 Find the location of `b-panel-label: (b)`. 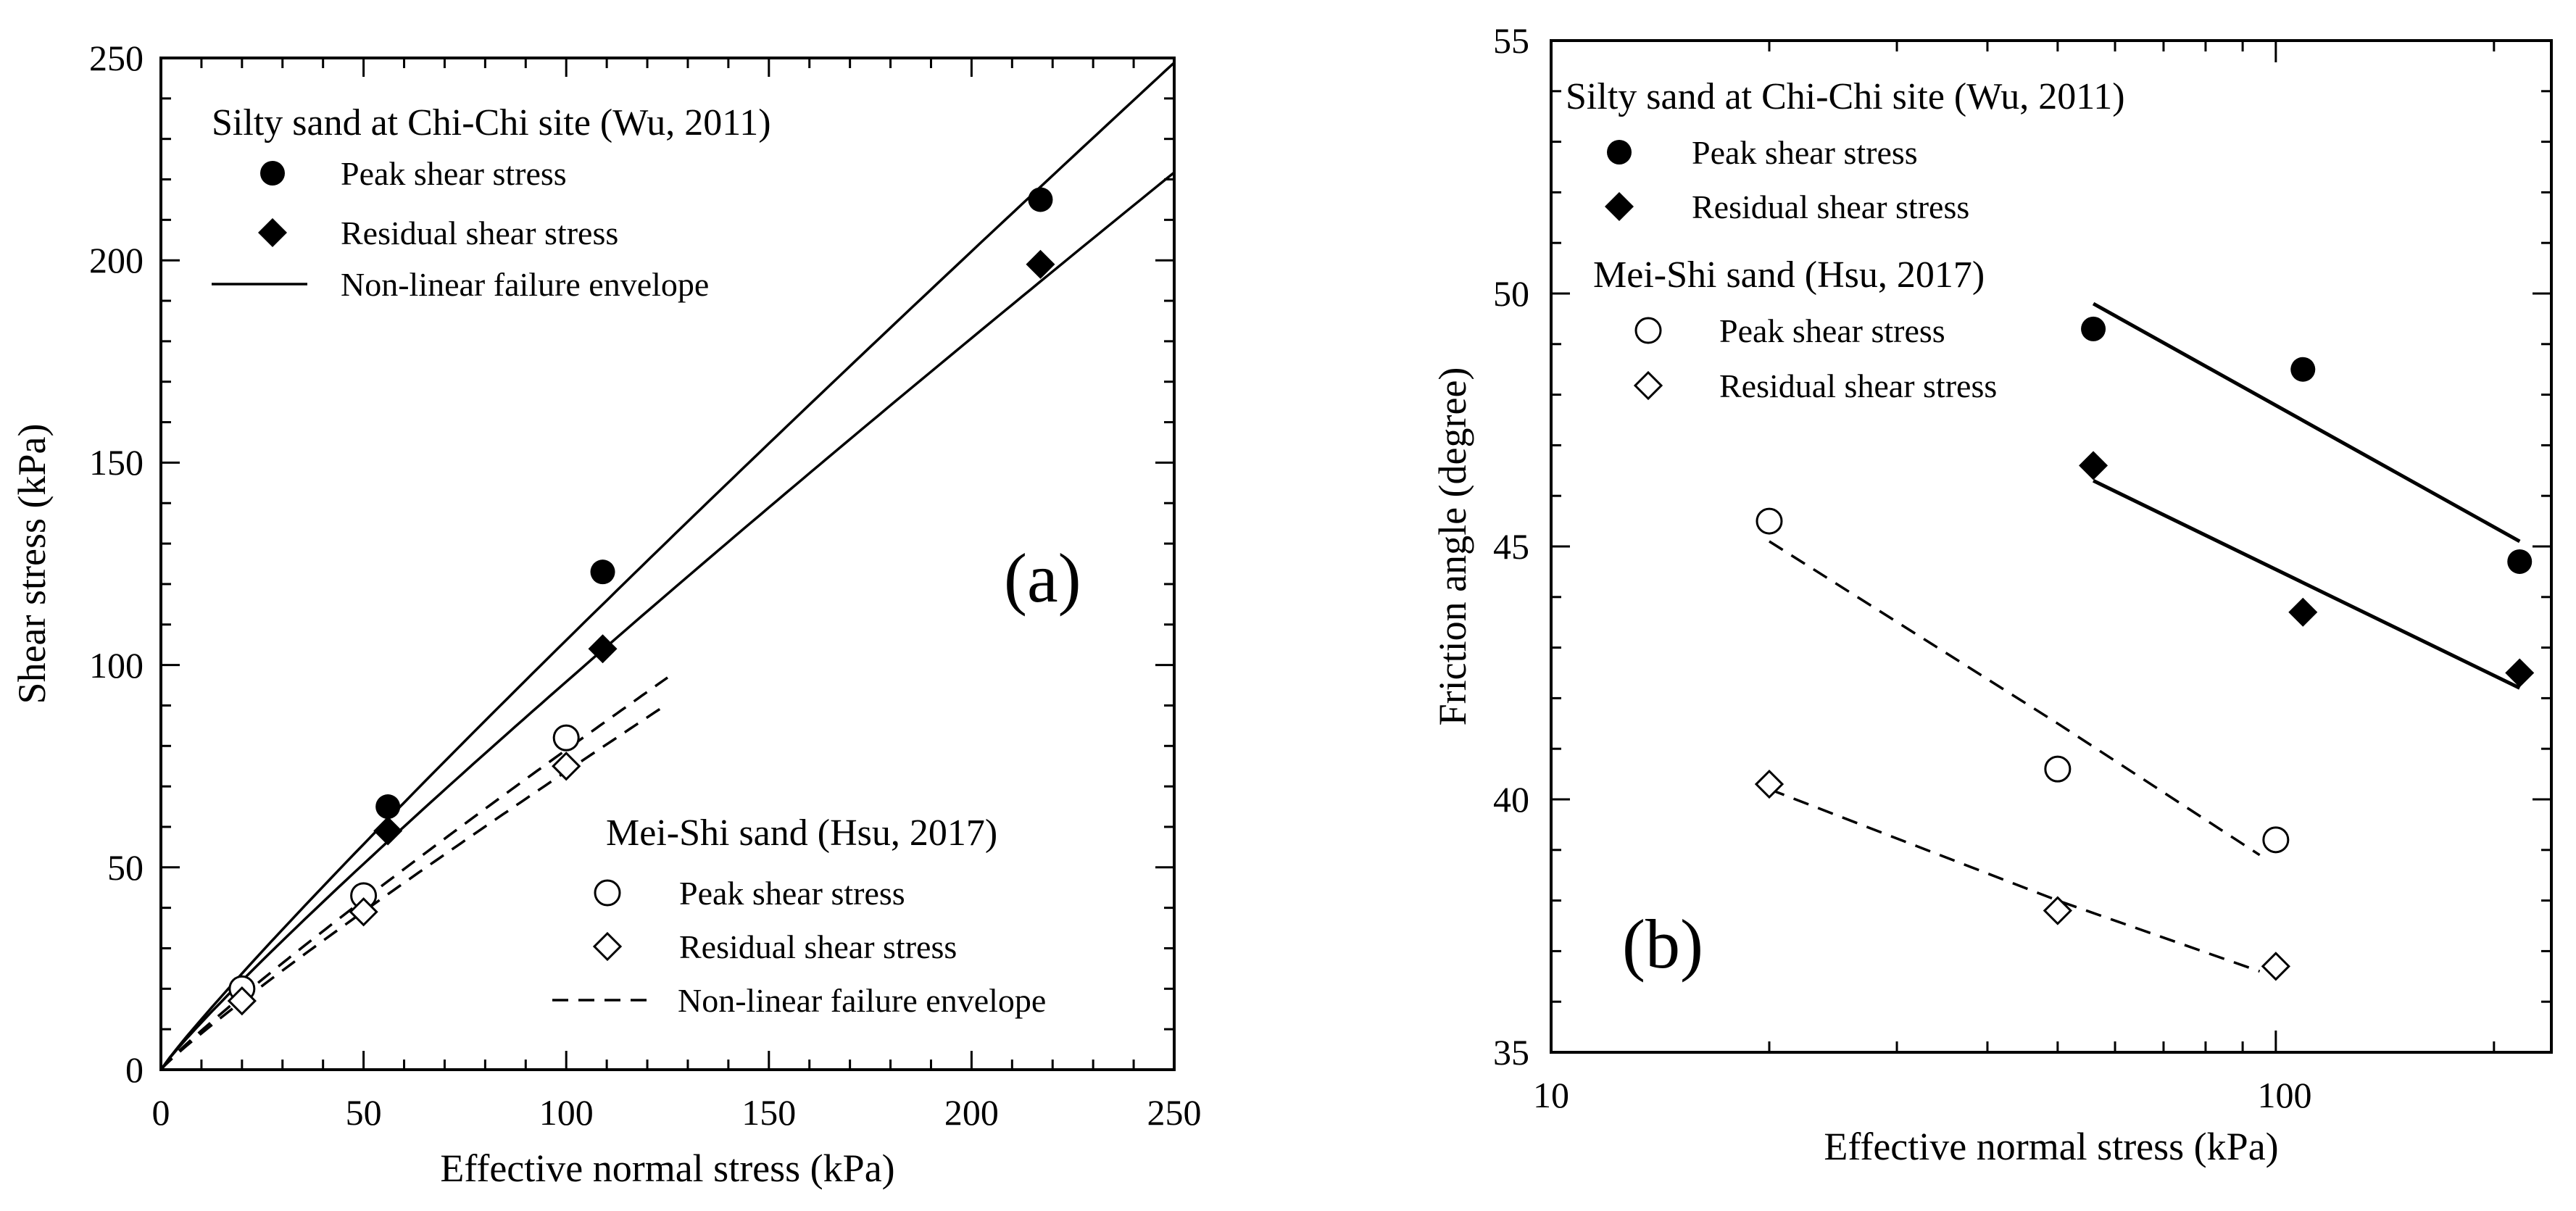

b-panel-label: (b) is located at coordinates (1662, 944).